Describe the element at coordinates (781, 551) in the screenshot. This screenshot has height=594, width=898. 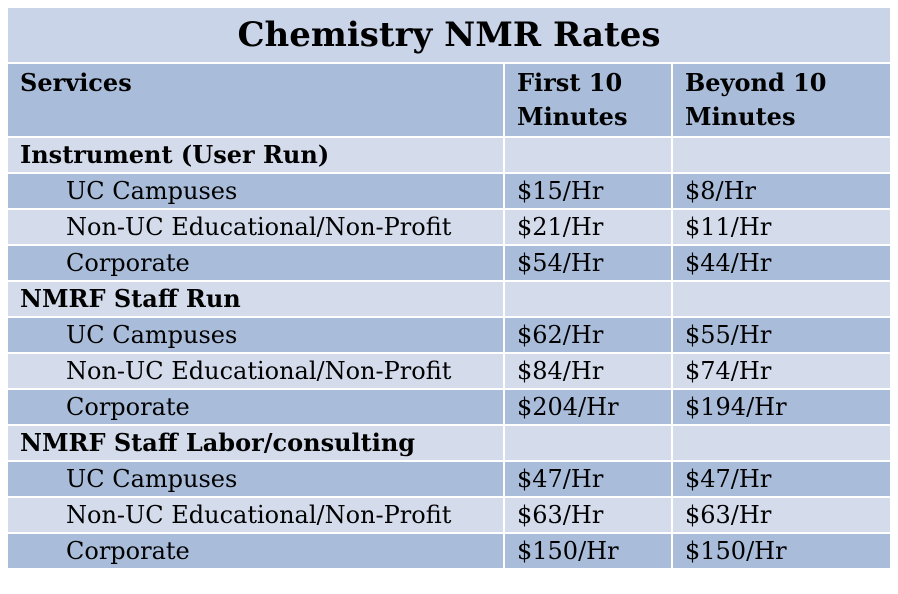
I see `beyond-10-cell: $150/Hr` at that location.